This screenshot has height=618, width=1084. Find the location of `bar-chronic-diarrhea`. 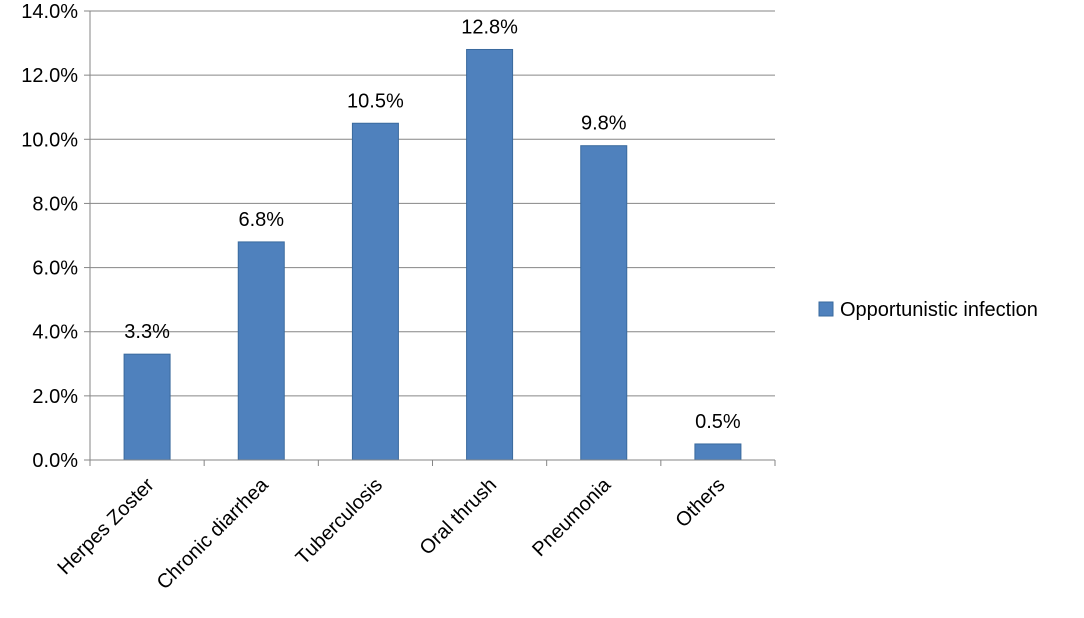

bar-chronic-diarrhea is located at coordinates (261, 351).